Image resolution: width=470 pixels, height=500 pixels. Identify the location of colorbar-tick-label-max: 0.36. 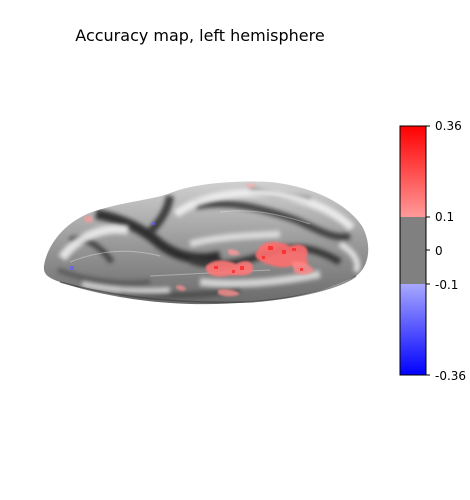
(448, 126).